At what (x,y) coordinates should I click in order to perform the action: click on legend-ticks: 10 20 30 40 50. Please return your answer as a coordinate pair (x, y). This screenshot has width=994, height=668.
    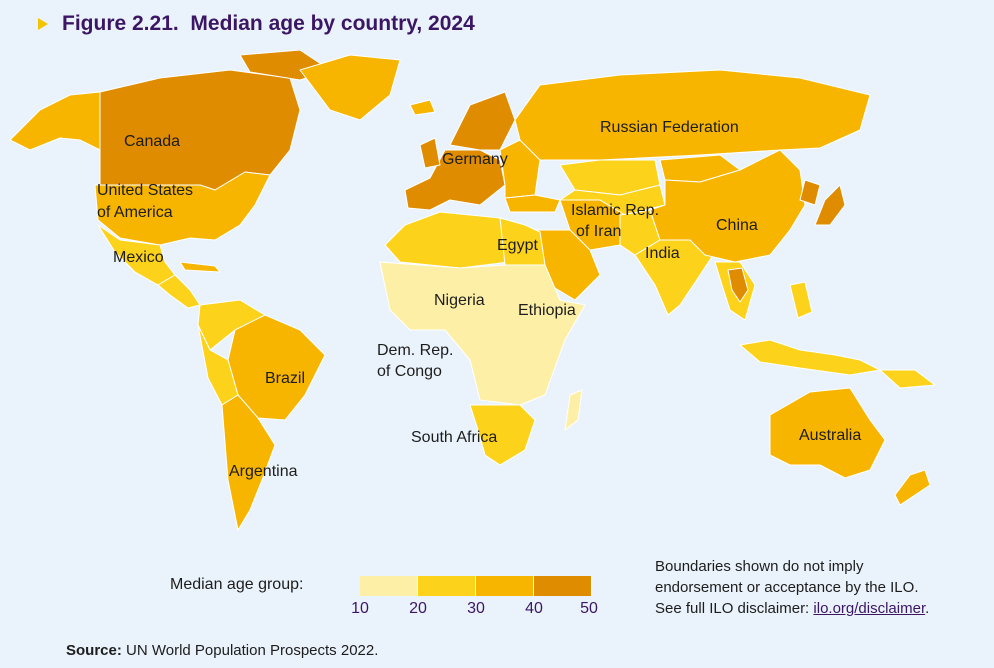
    Looking at the image, I should click on (474, 610).